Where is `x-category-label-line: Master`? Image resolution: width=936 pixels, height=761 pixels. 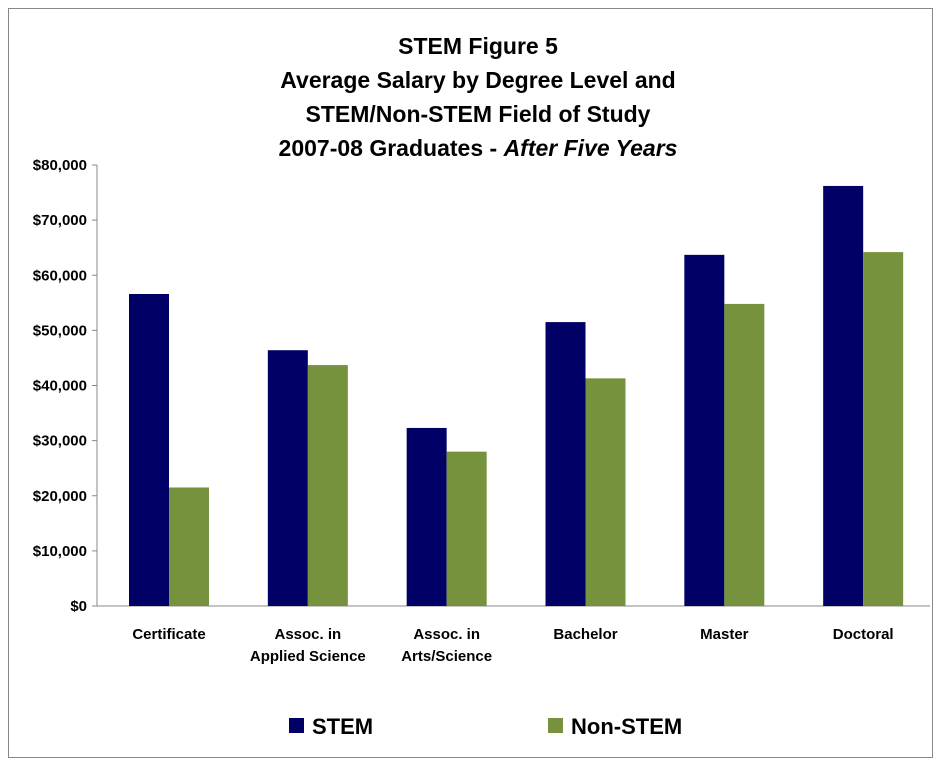
x-category-label-line: Master is located at coordinates (724, 634).